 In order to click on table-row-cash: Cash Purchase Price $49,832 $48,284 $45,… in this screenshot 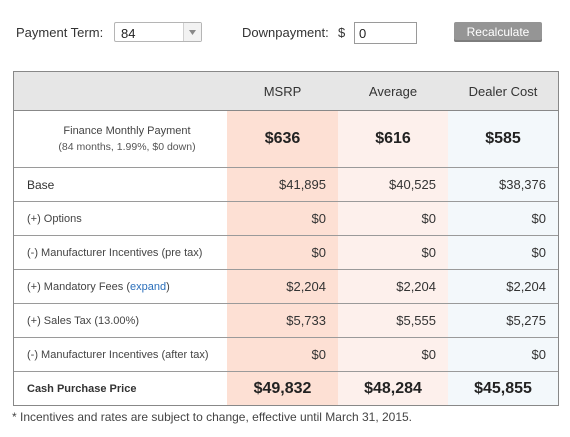, I will do `click(286, 388)`.